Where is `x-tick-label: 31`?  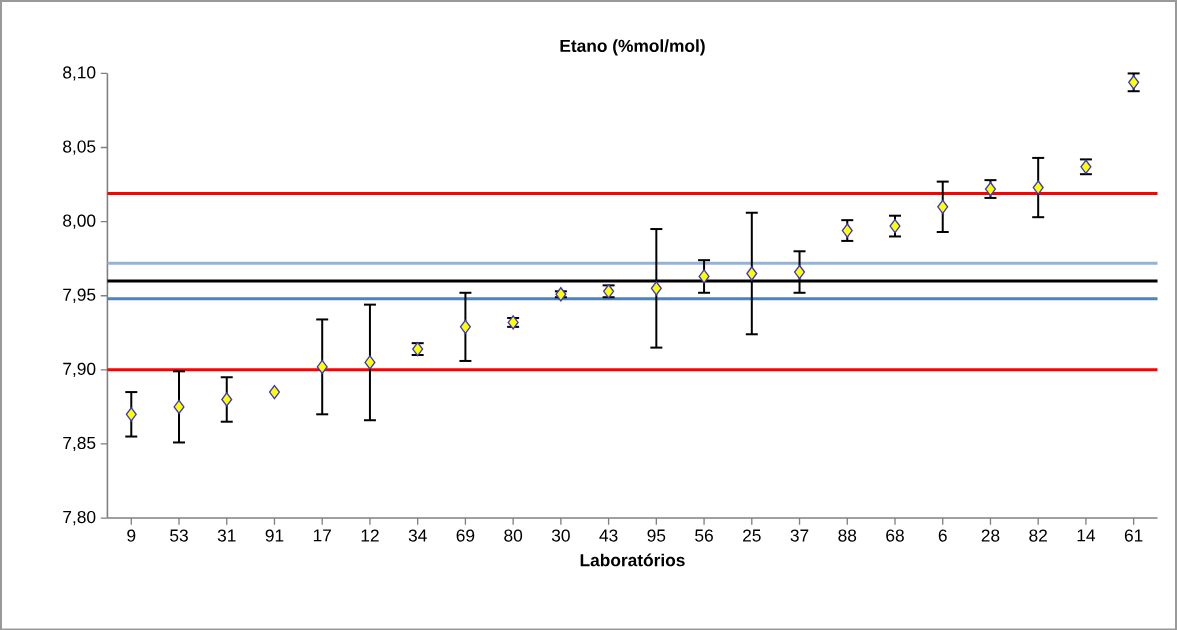
x-tick-label: 31 is located at coordinates (226, 535).